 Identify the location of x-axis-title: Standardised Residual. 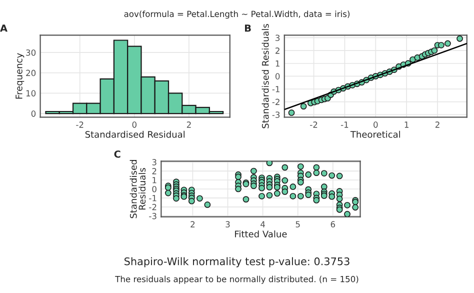
(135, 134).